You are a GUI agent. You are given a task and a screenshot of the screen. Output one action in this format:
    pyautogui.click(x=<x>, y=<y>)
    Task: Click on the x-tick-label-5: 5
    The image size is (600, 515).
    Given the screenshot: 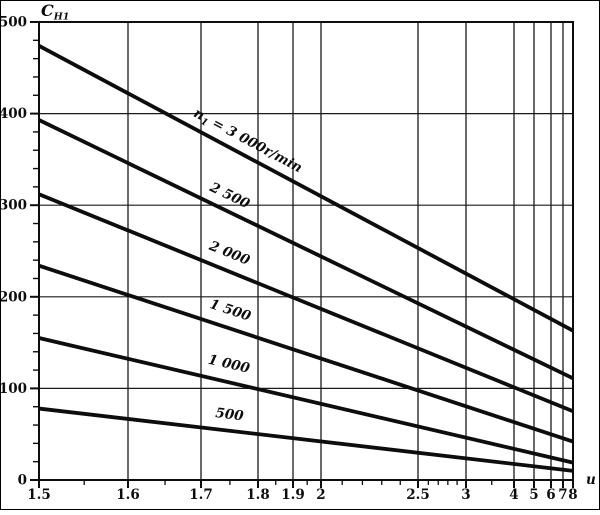 What is the action you would take?
    pyautogui.click(x=533, y=495)
    